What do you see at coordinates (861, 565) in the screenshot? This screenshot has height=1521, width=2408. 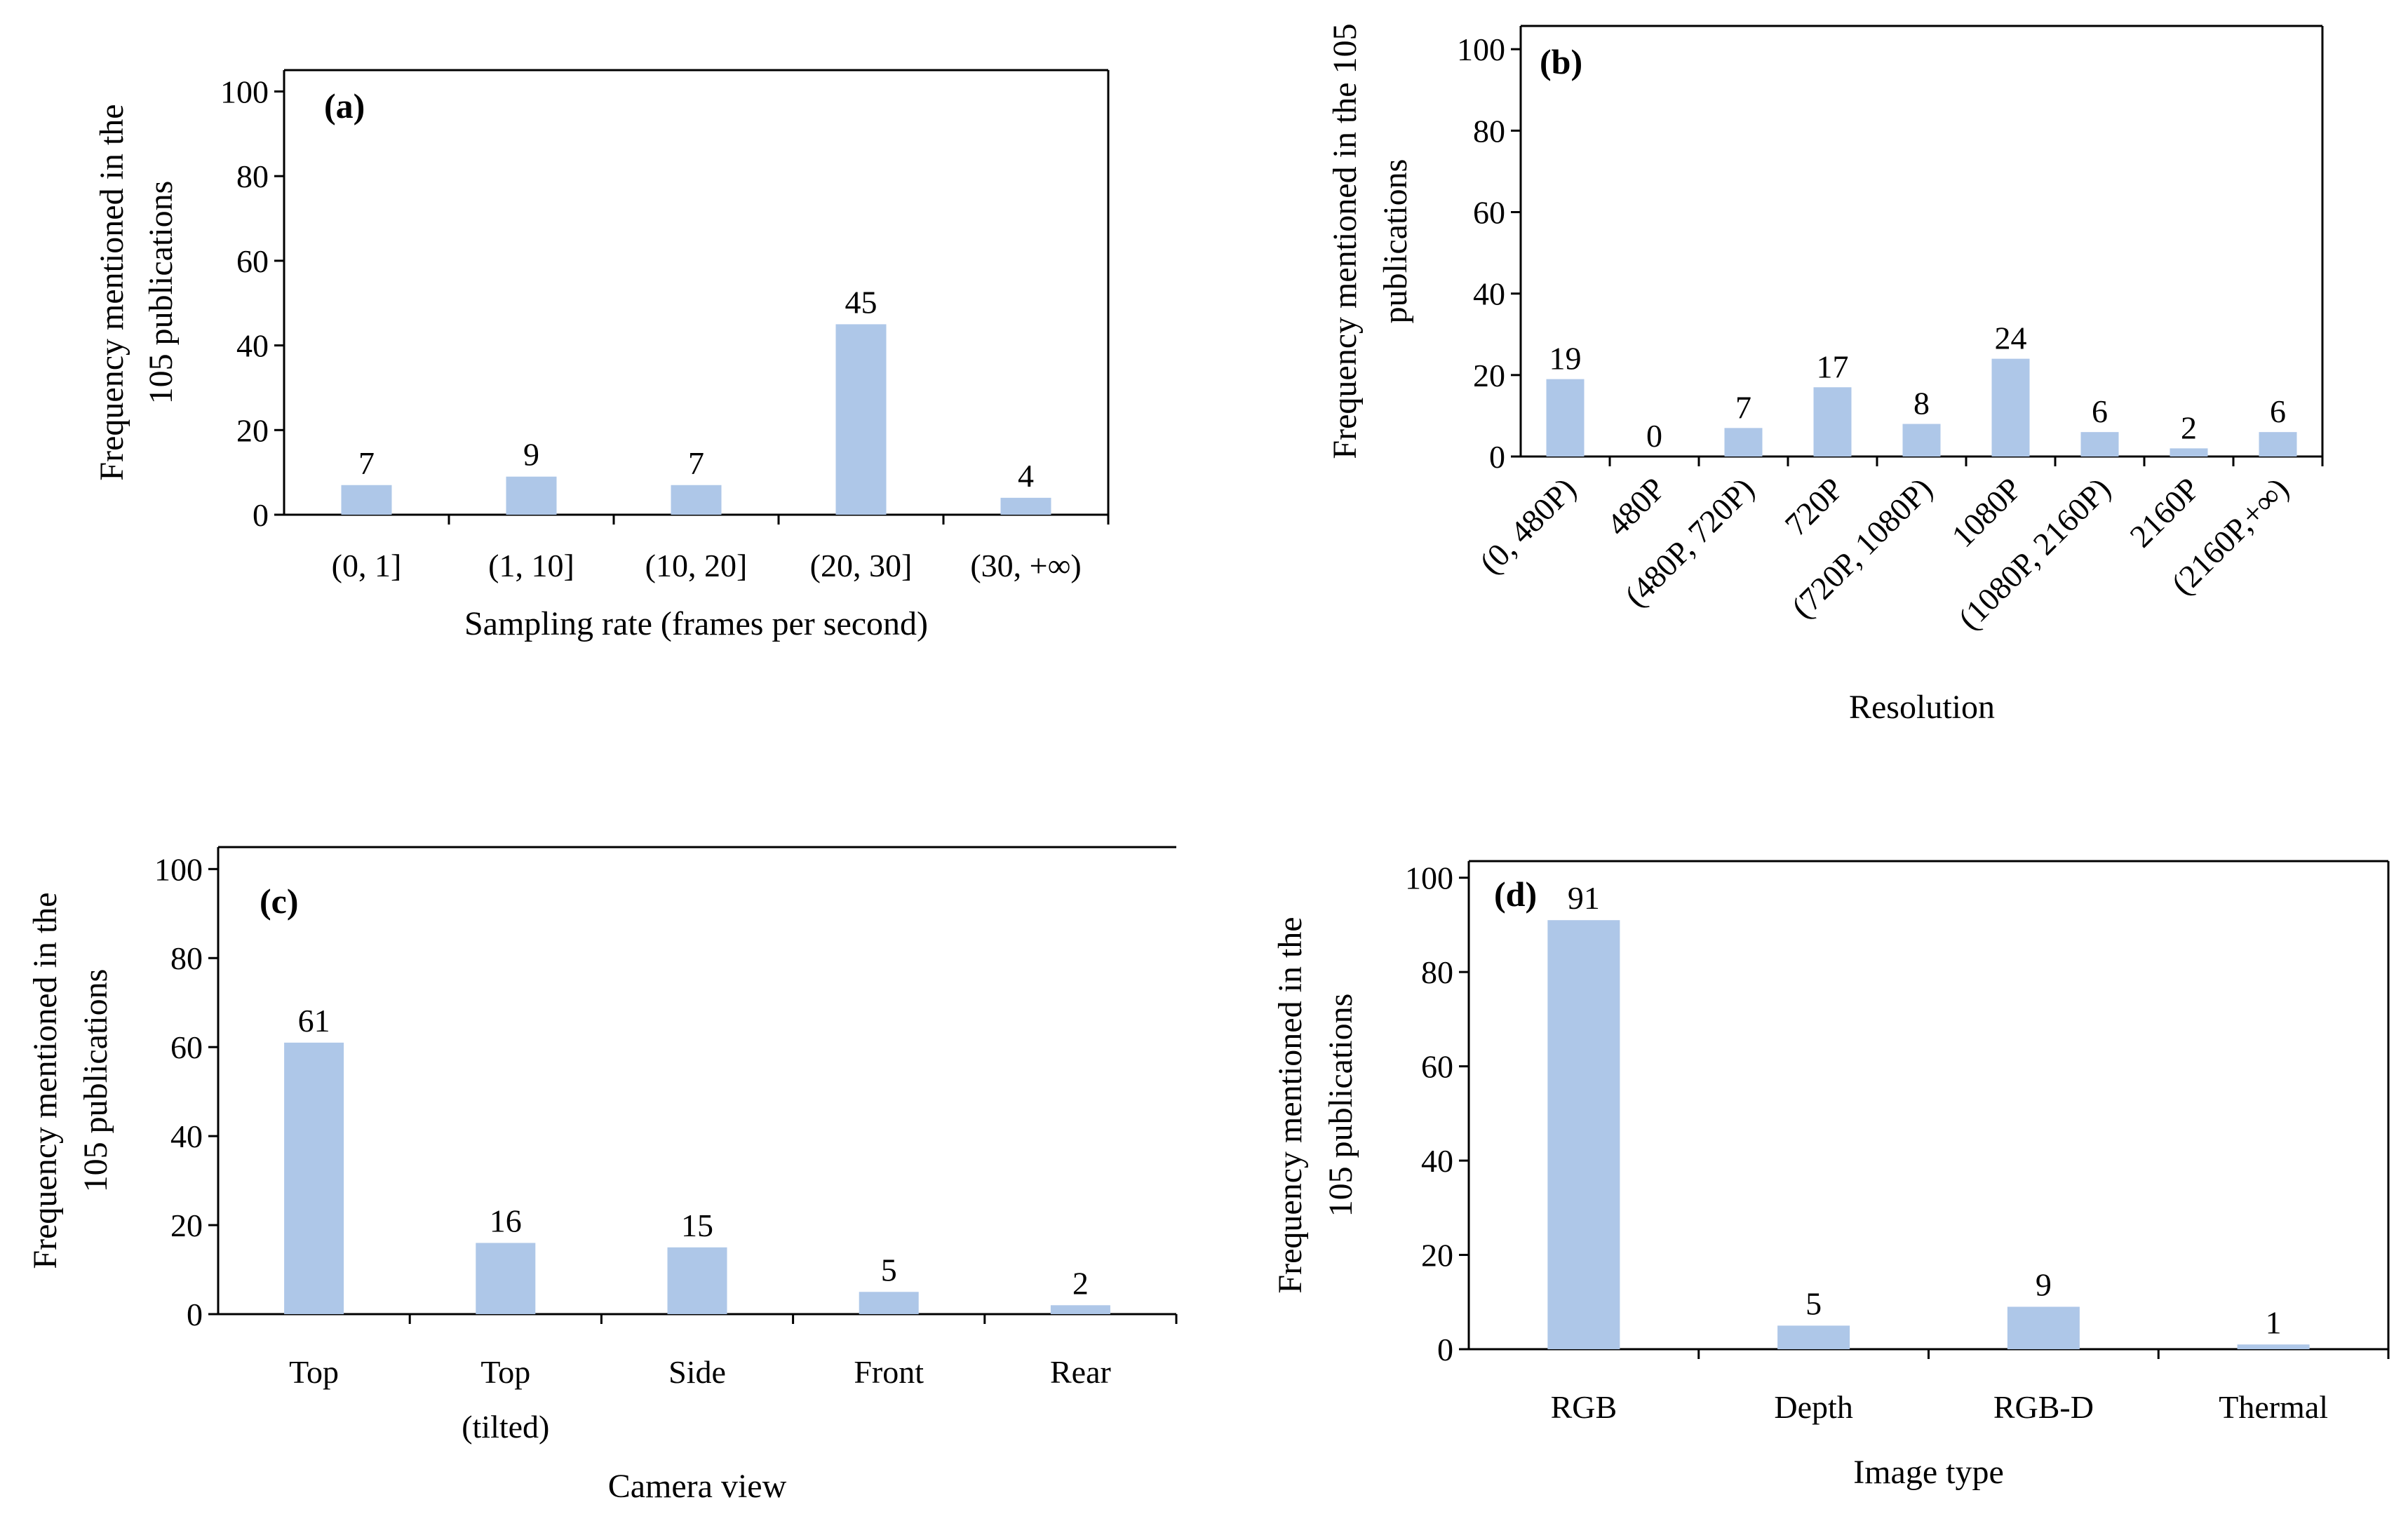 I see `x-tick-label: (20, 30]` at bounding box center [861, 565].